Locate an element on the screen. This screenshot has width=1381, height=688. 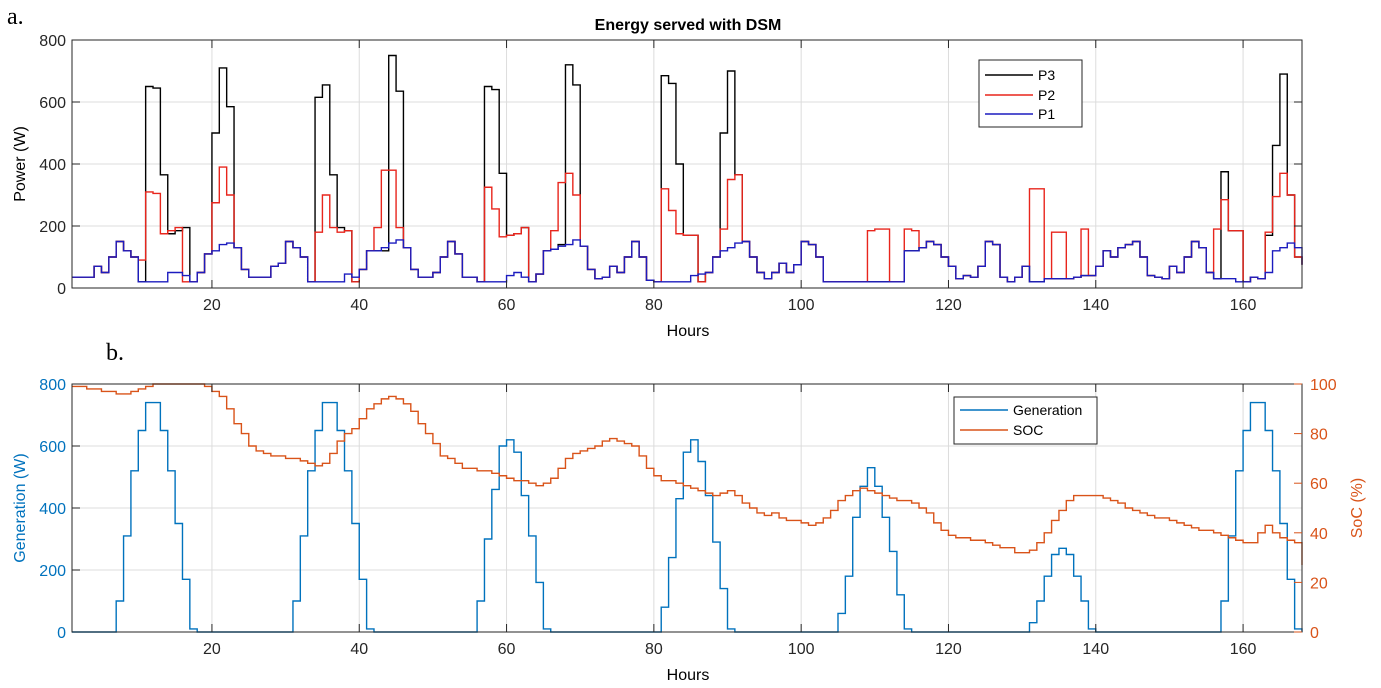
legend-label-generation: Generation is located at coordinates (1047, 410).